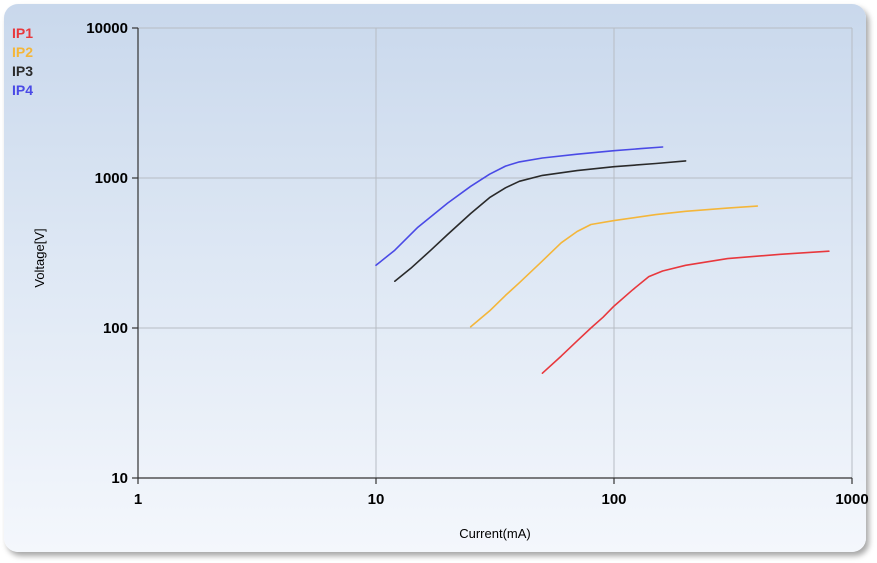 This screenshot has width=877, height=563. Describe the element at coordinates (22, 61) in the screenshot. I see `legend: IP1 IP2 IP3 IP4` at that location.